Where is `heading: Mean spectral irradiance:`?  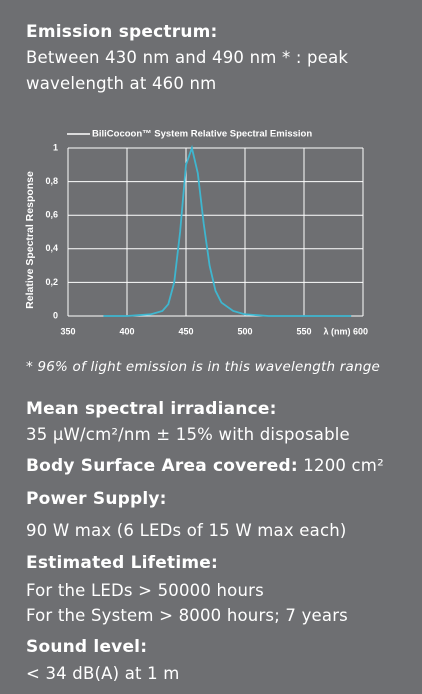
heading: Mean spectral irradiance: is located at coordinates (151, 409).